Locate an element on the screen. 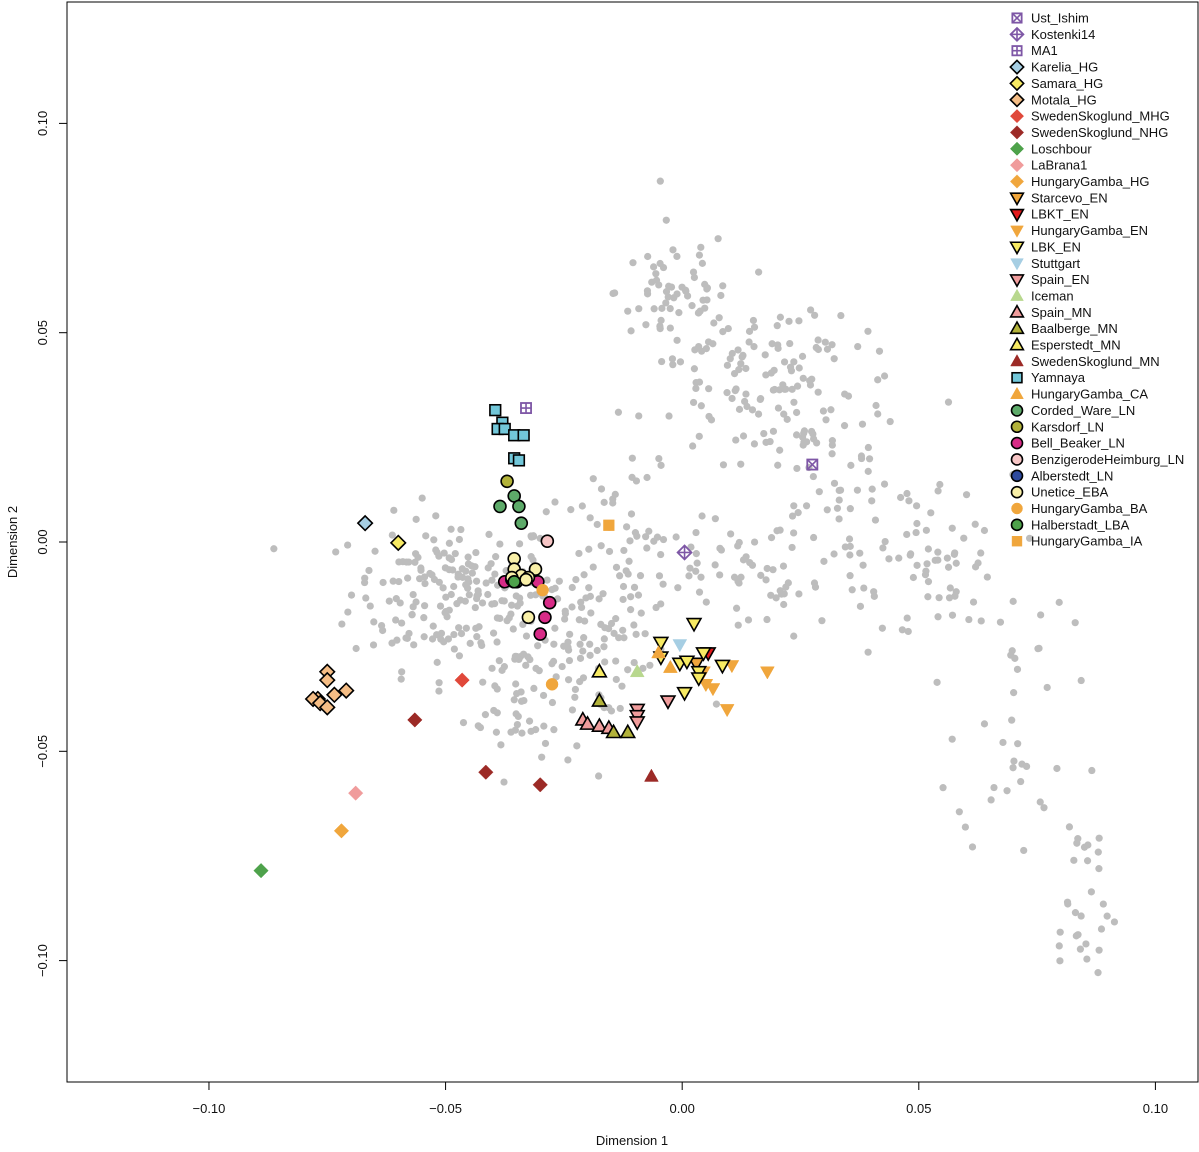 The width and height of the screenshot is (1199, 1152). x-tick-label: −0.05 is located at coordinates (445, 1108).